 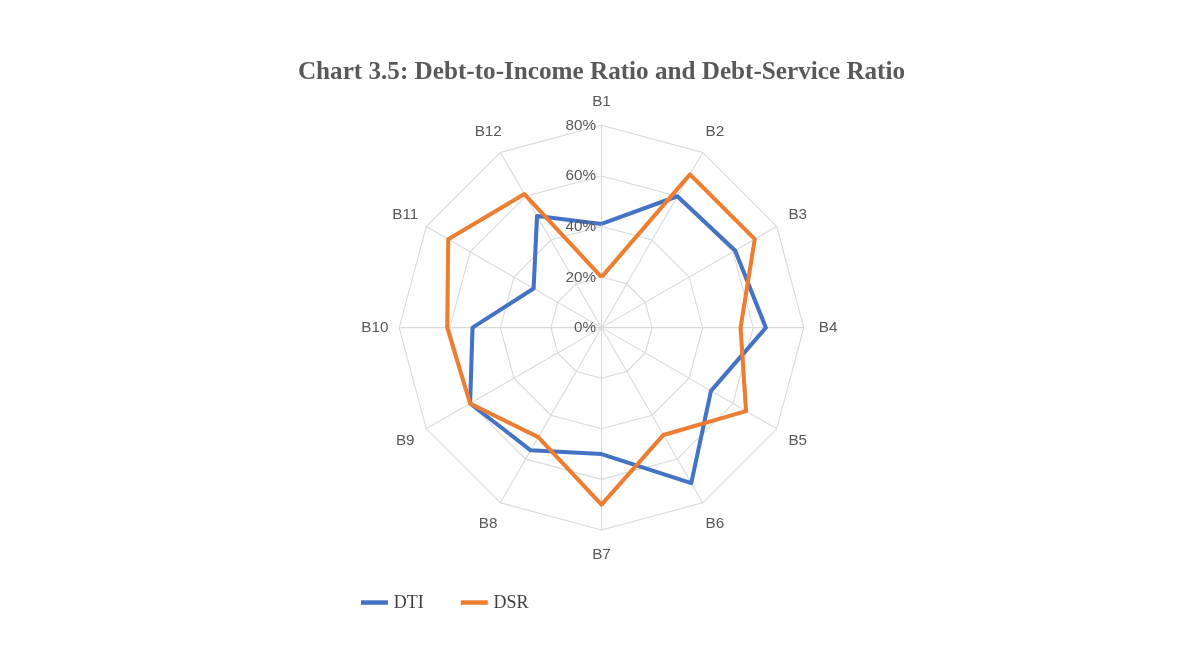 What do you see at coordinates (511, 601) in the screenshot?
I see `legend-label: DSR` at bounding box center [511, 601].